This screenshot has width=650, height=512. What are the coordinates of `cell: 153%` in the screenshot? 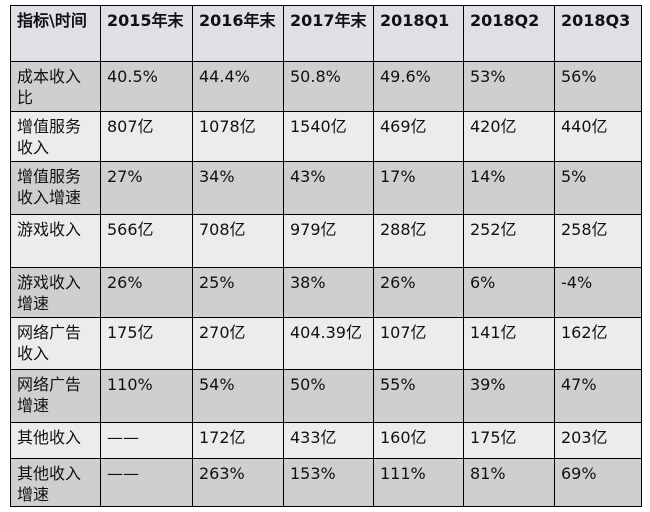 It's located at (328, 482).